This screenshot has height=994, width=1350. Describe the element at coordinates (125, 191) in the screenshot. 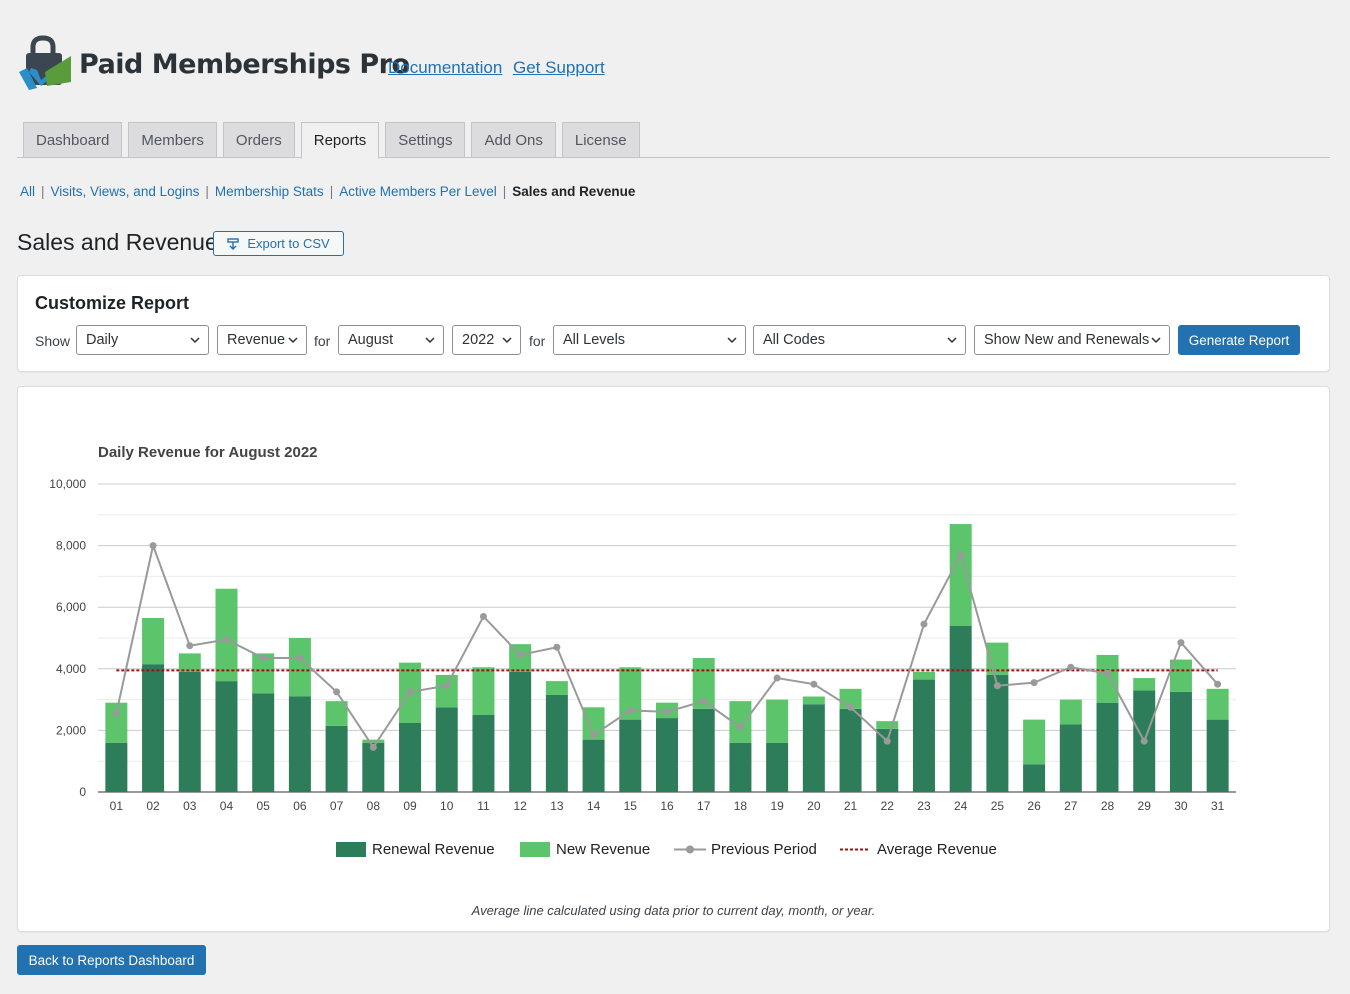

I see `subnav-visits: Visits, Views, and Logins` at that location.